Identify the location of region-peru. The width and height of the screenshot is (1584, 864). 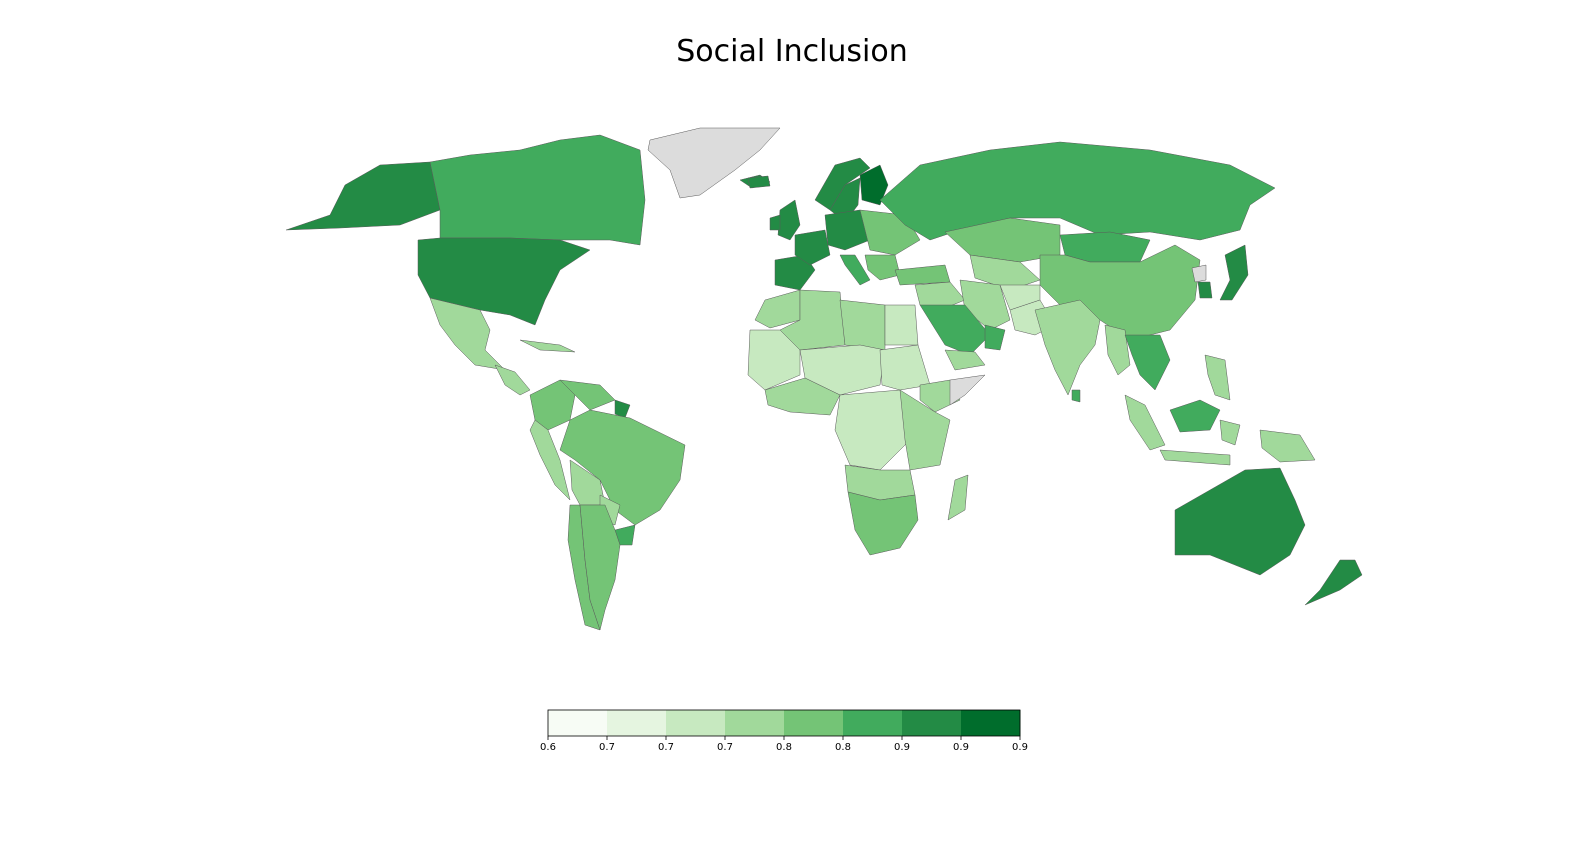
(550, 460).